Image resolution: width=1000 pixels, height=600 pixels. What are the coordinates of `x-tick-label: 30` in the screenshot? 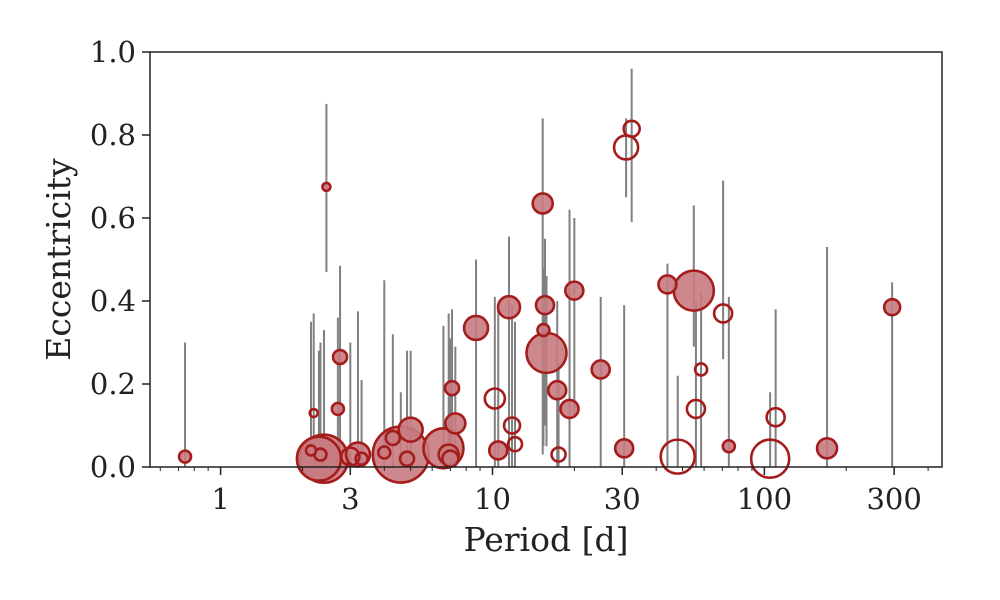 It's located at (622, 499).